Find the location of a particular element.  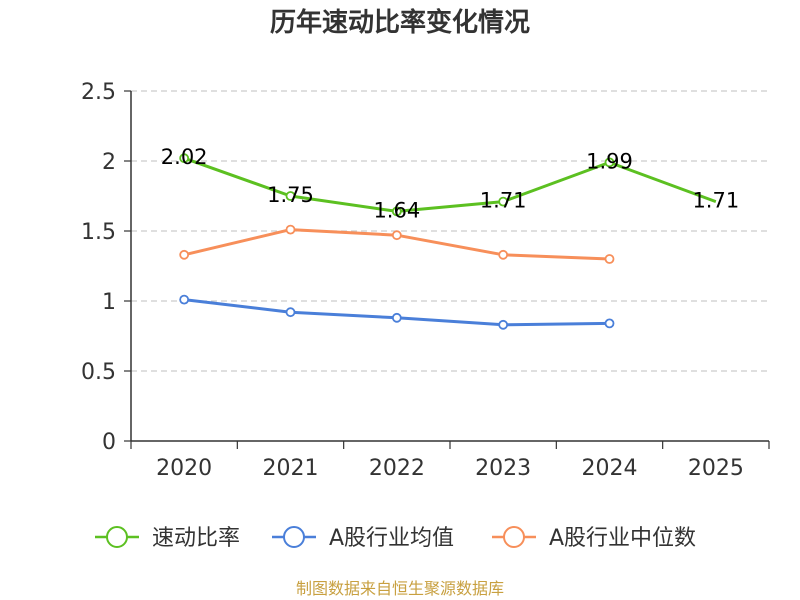

data-label: 1.64 is located at coordinates (396, 210).